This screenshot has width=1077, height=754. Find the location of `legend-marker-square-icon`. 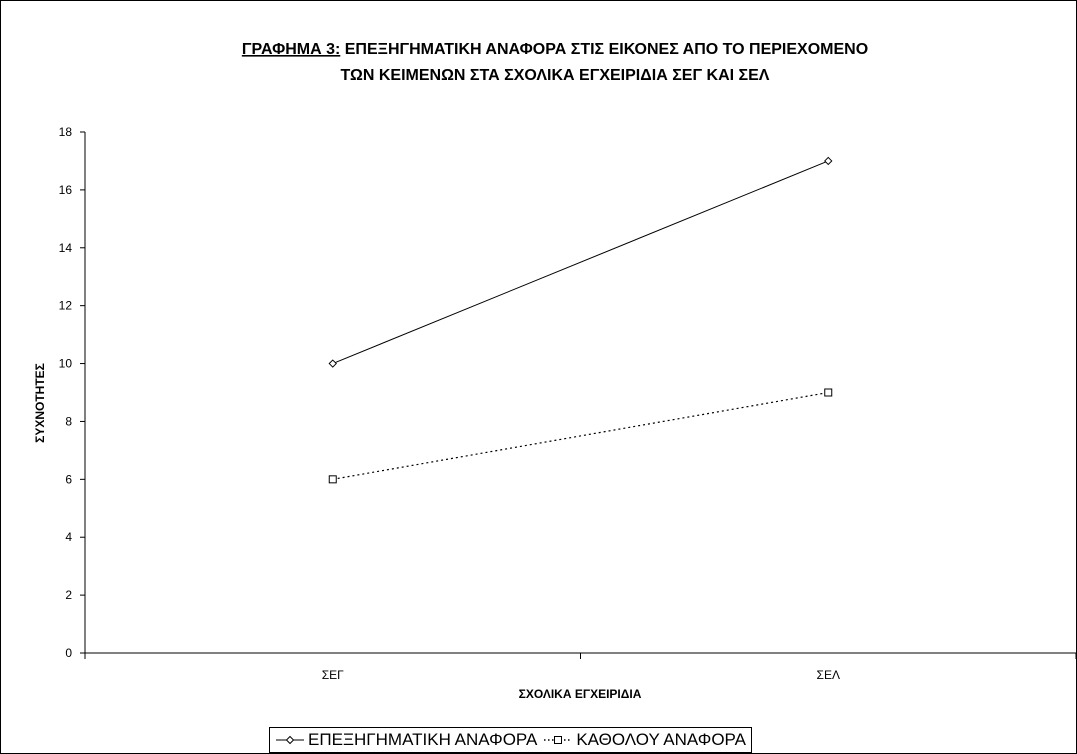

legend-marker-square-icon is located at coordinates (558, 740).